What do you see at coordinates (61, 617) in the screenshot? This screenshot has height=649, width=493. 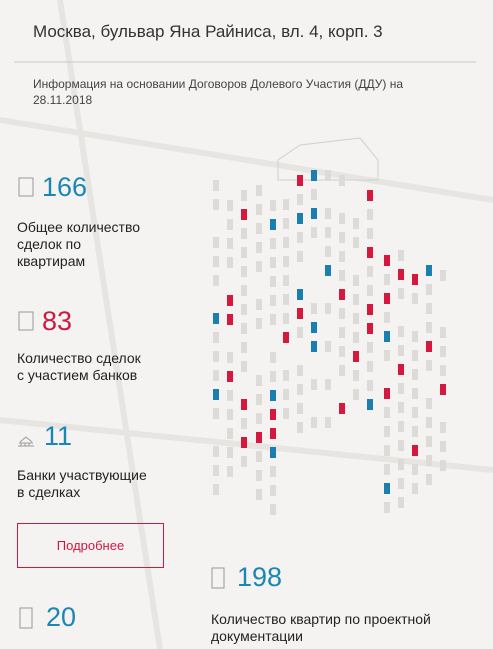 I see `stat-value: 20` at bounding box center [61, 617].